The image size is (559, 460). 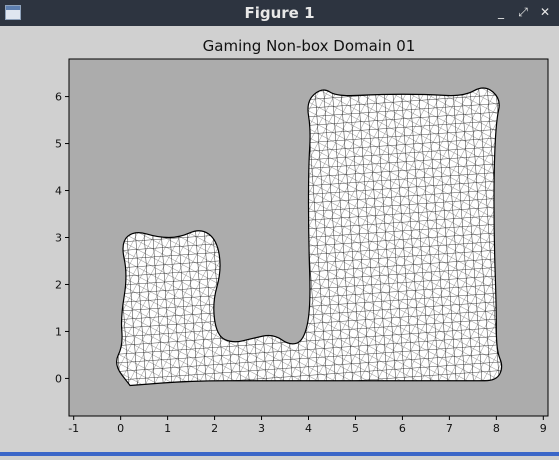 I want to click on y-tick-label: 0, so click(x=58, y=378).